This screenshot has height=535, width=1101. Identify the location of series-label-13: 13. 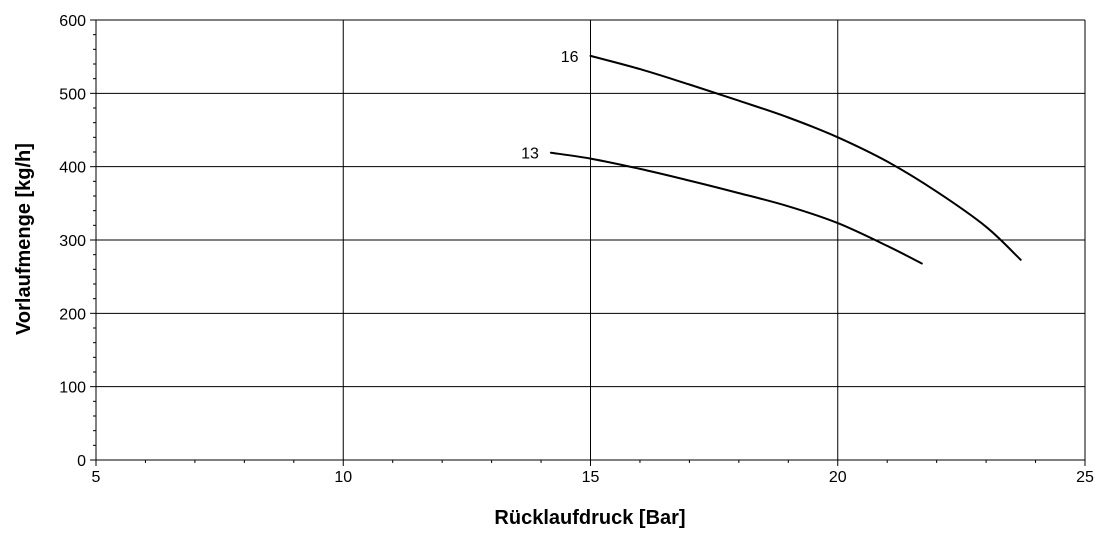
(530, 154).